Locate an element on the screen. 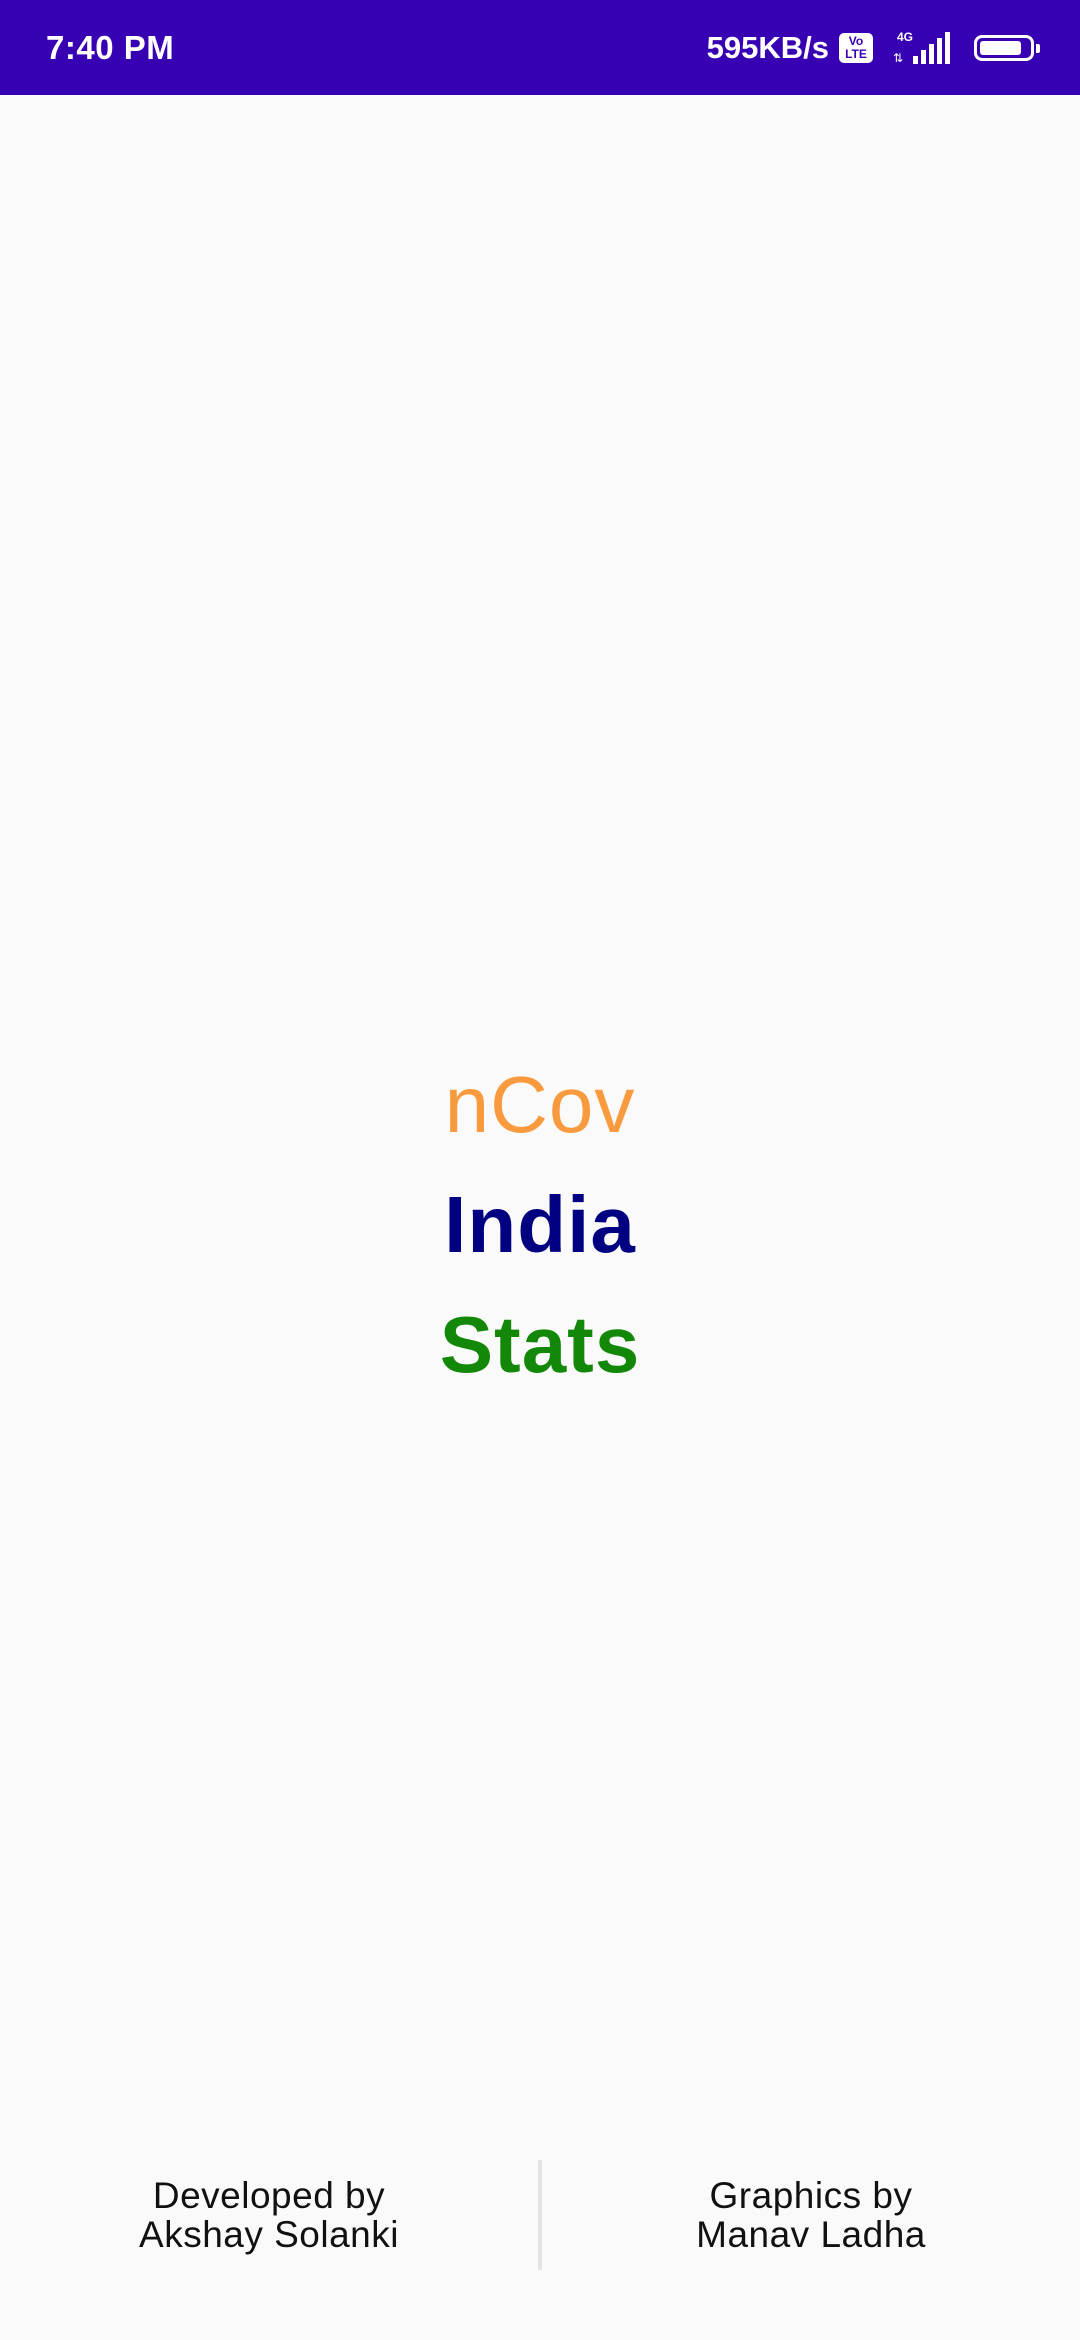  network-speed: 595KB/s is located at coordinates (767, 47).